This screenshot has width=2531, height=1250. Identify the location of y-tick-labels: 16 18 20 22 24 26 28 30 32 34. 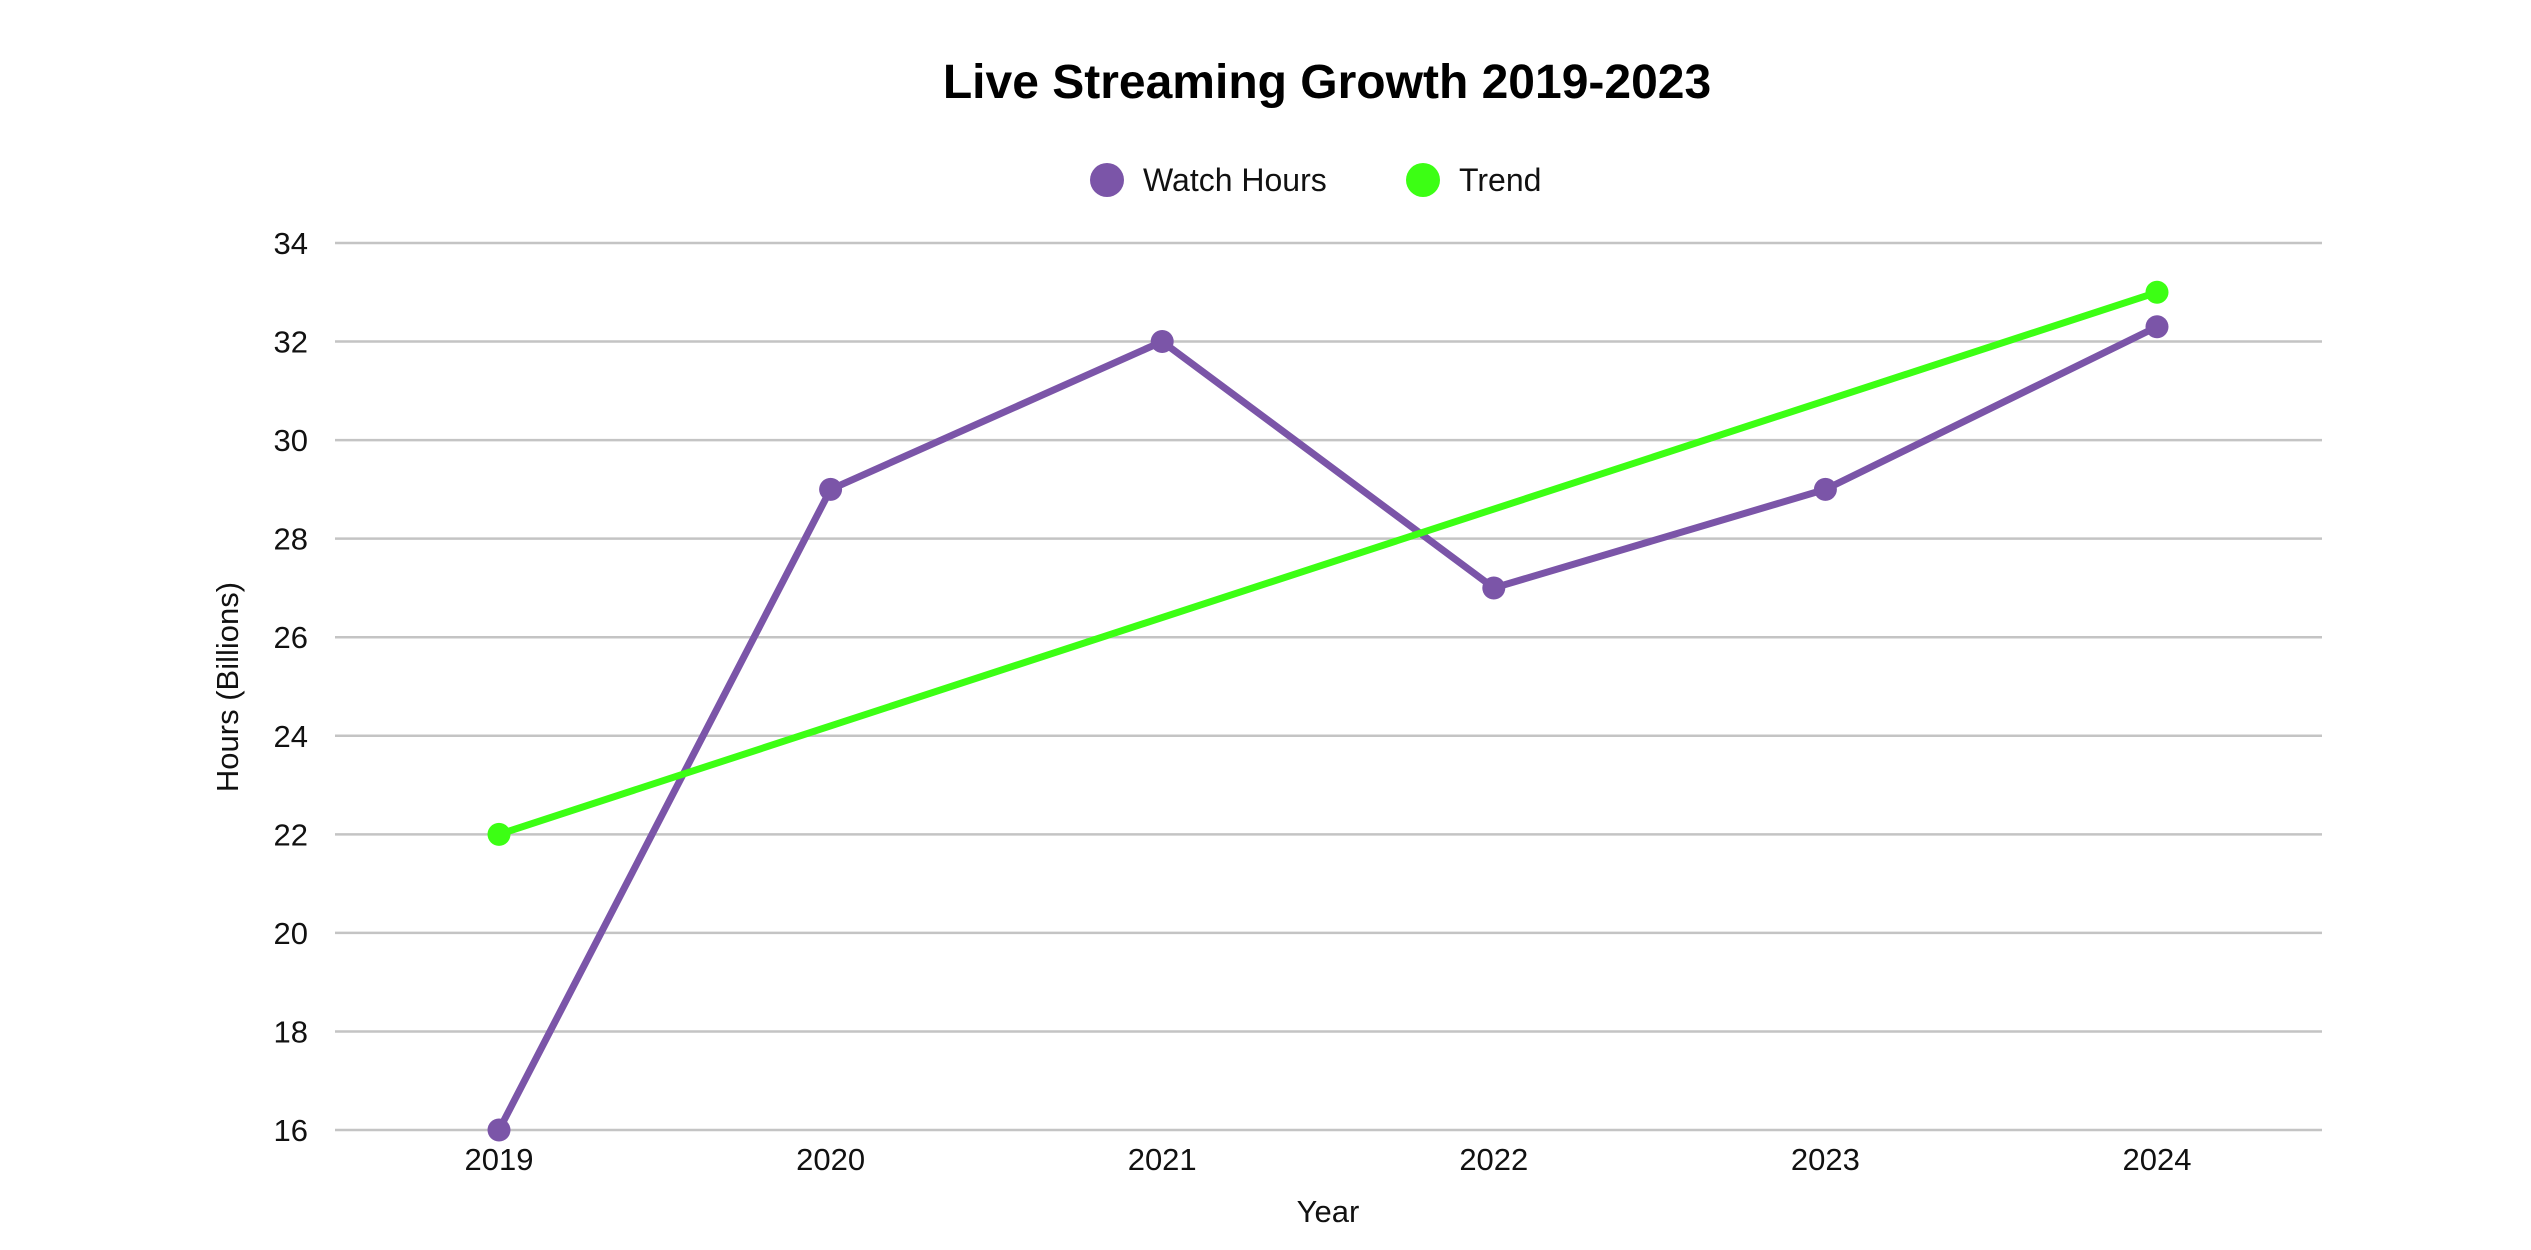
(291, 687).